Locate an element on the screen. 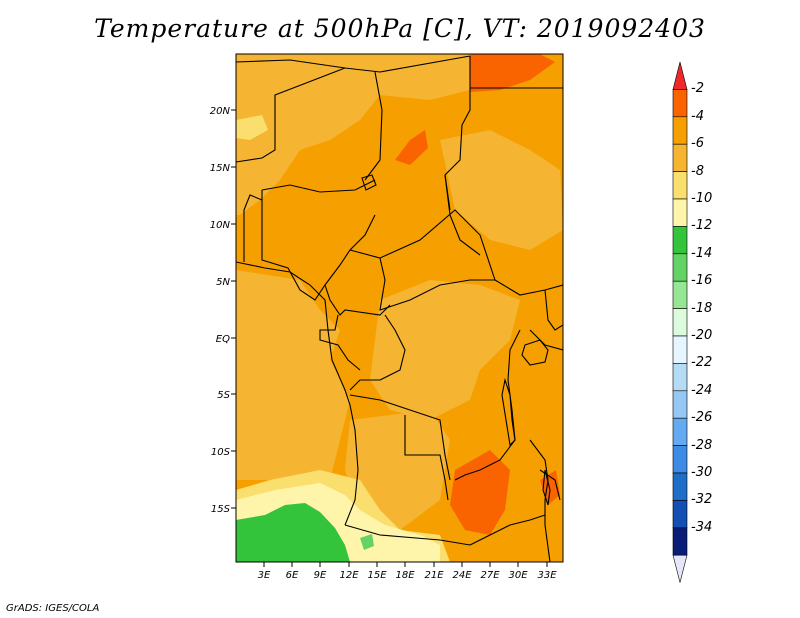  colorbar-label: -34 is located at coordinates (702, 527).